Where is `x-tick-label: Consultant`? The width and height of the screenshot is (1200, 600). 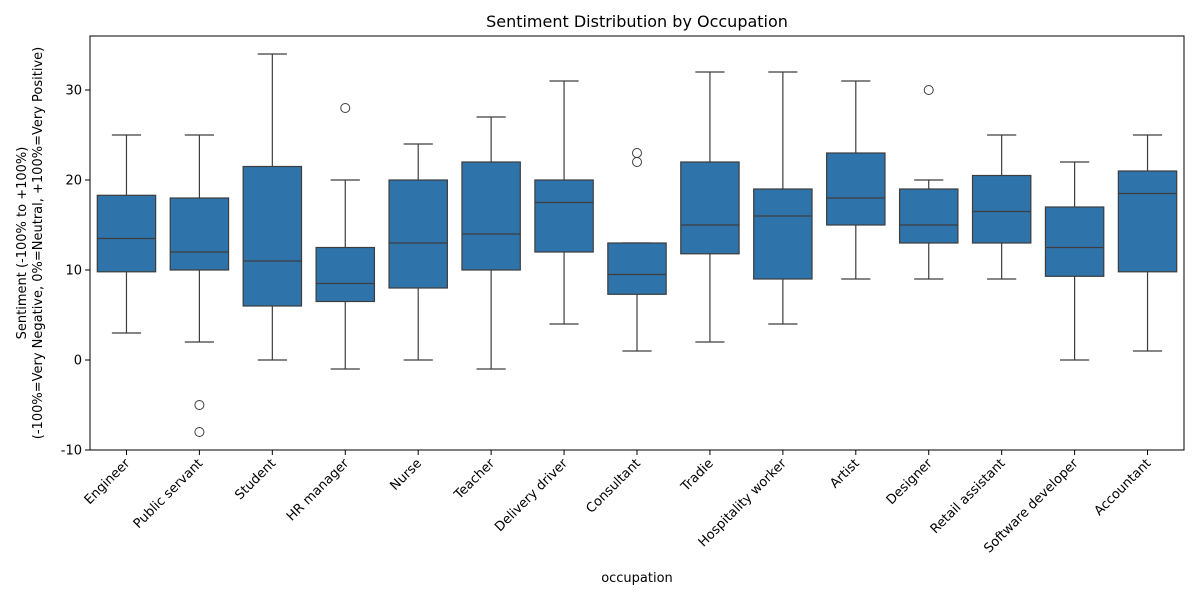
x-tick-label: Consultant is located at coordinates (614, 486).